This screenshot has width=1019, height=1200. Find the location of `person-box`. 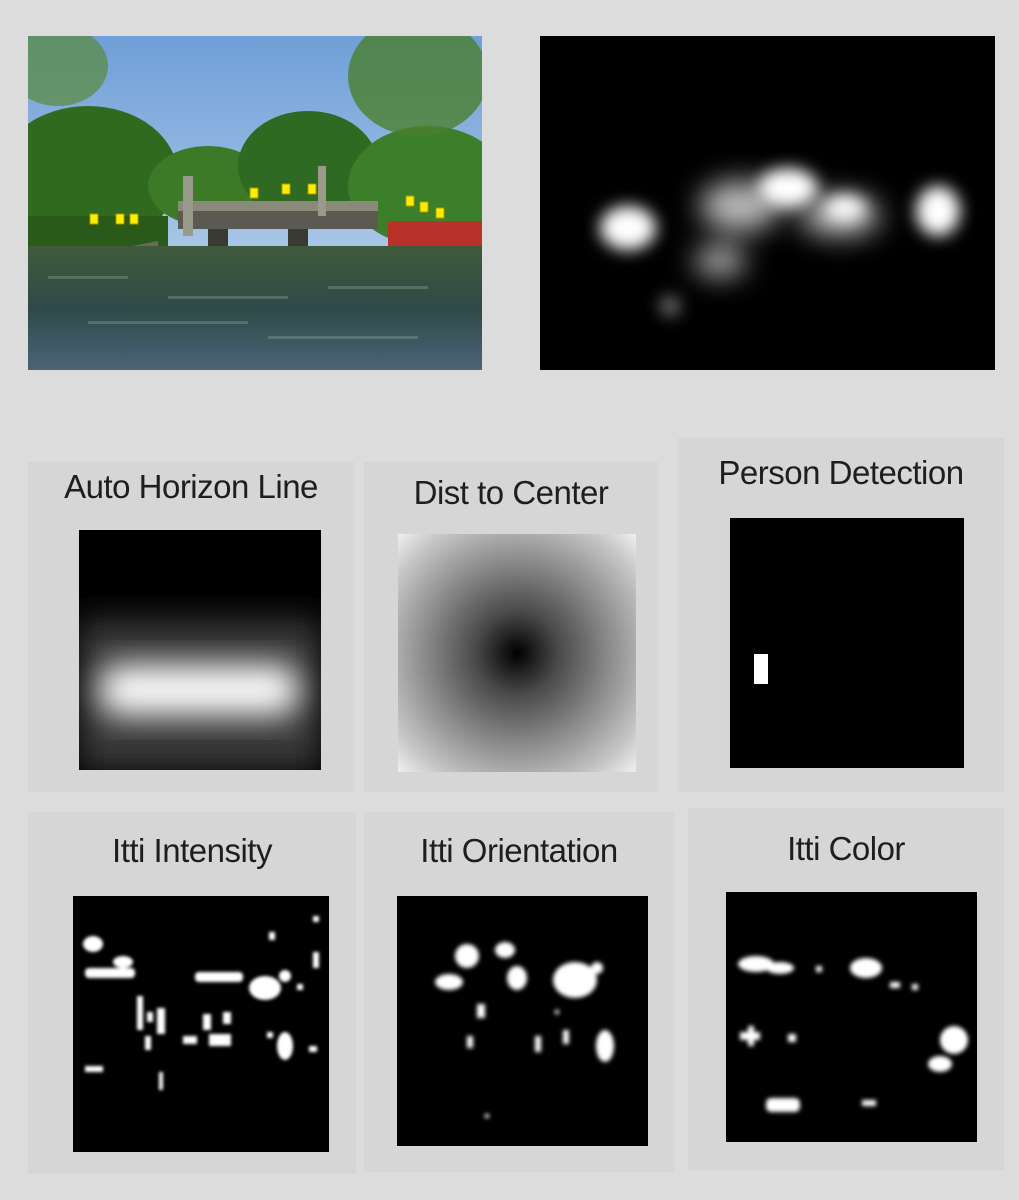

person-box is located at coordinates (761, 669).